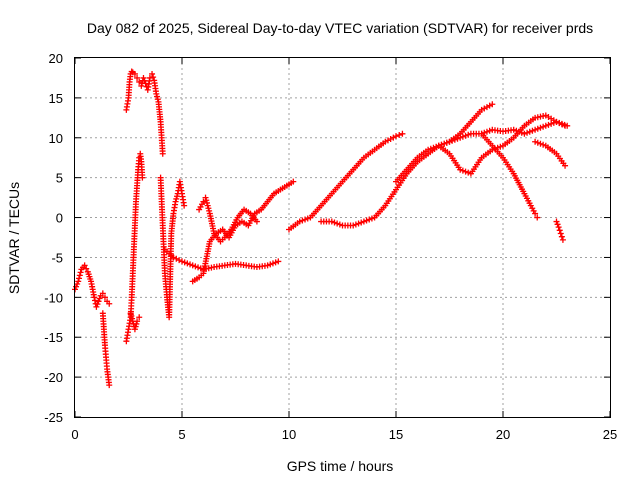 This screenshot has width=640, height=480. I want to click on y-tick-label: -5, so click(57, 257).